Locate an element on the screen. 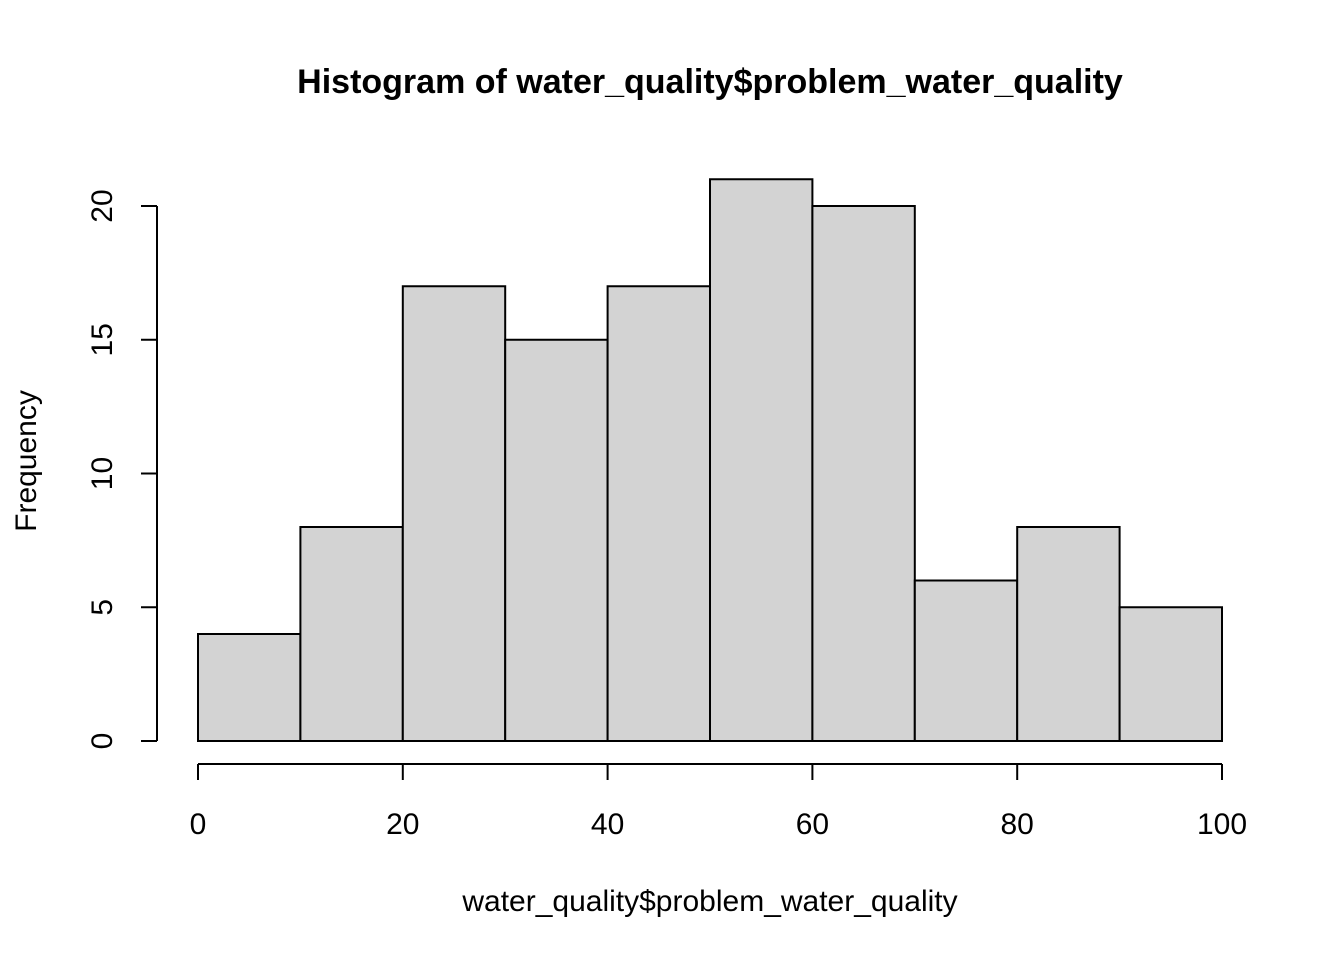 This screenshot has height=960, width=1344. y-tick-label-0: 0 is located at coordinates (102, 741).